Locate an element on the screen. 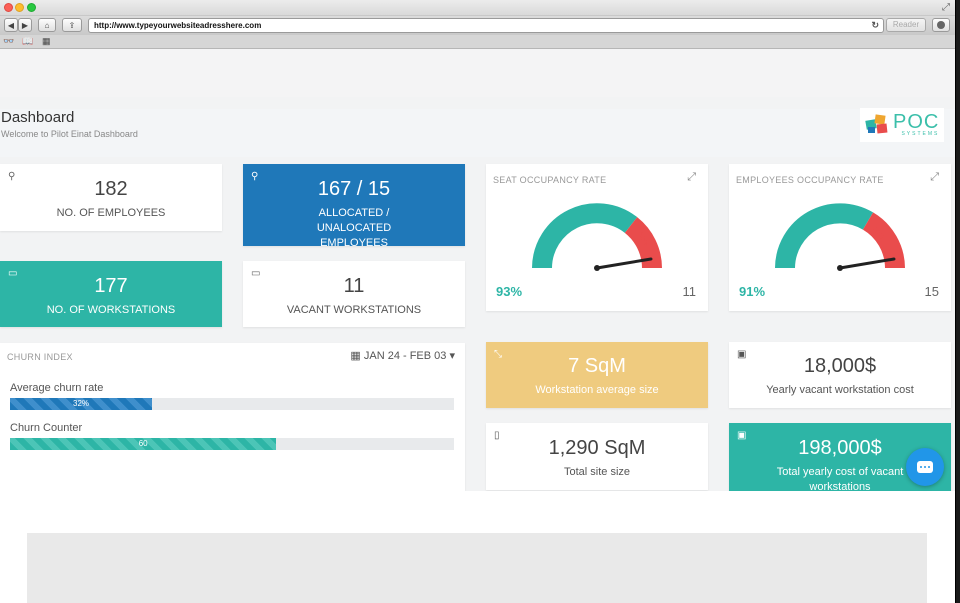 This screenshot has height=603, width=960. fullscreen-icon: ⤢ is located at coordinates (946, 7).